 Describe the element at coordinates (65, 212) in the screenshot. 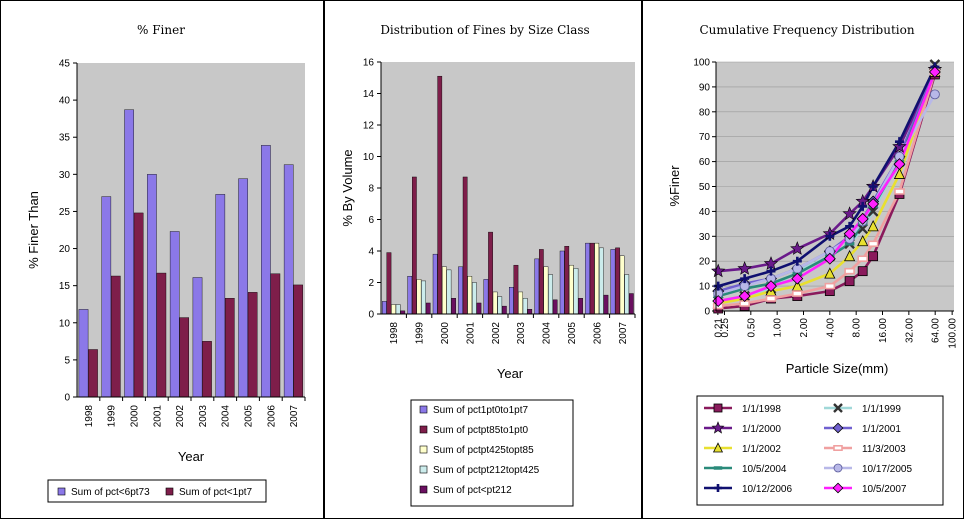

I see `y-tick-label: 25` at that location.